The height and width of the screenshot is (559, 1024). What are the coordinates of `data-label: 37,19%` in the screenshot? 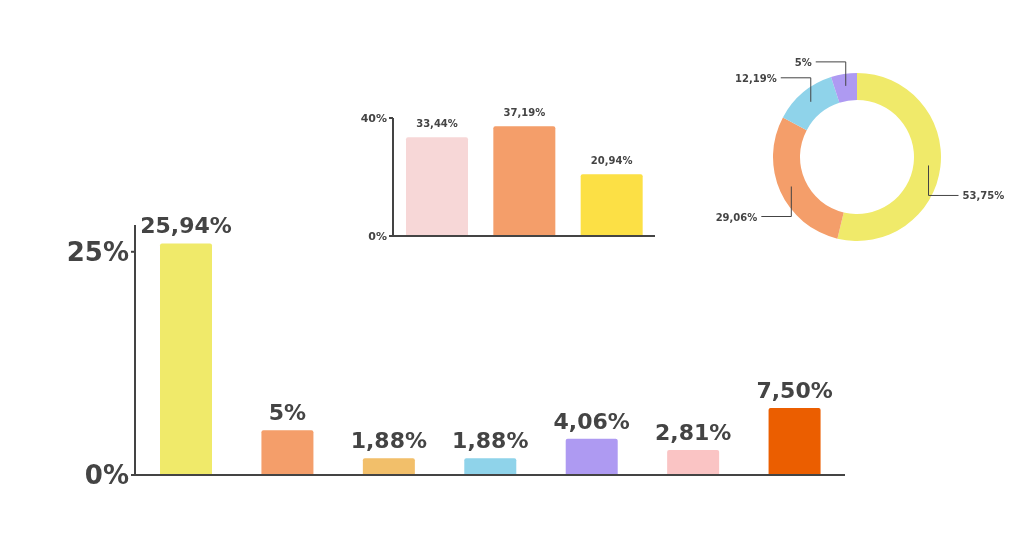 It's located at (524, 113).